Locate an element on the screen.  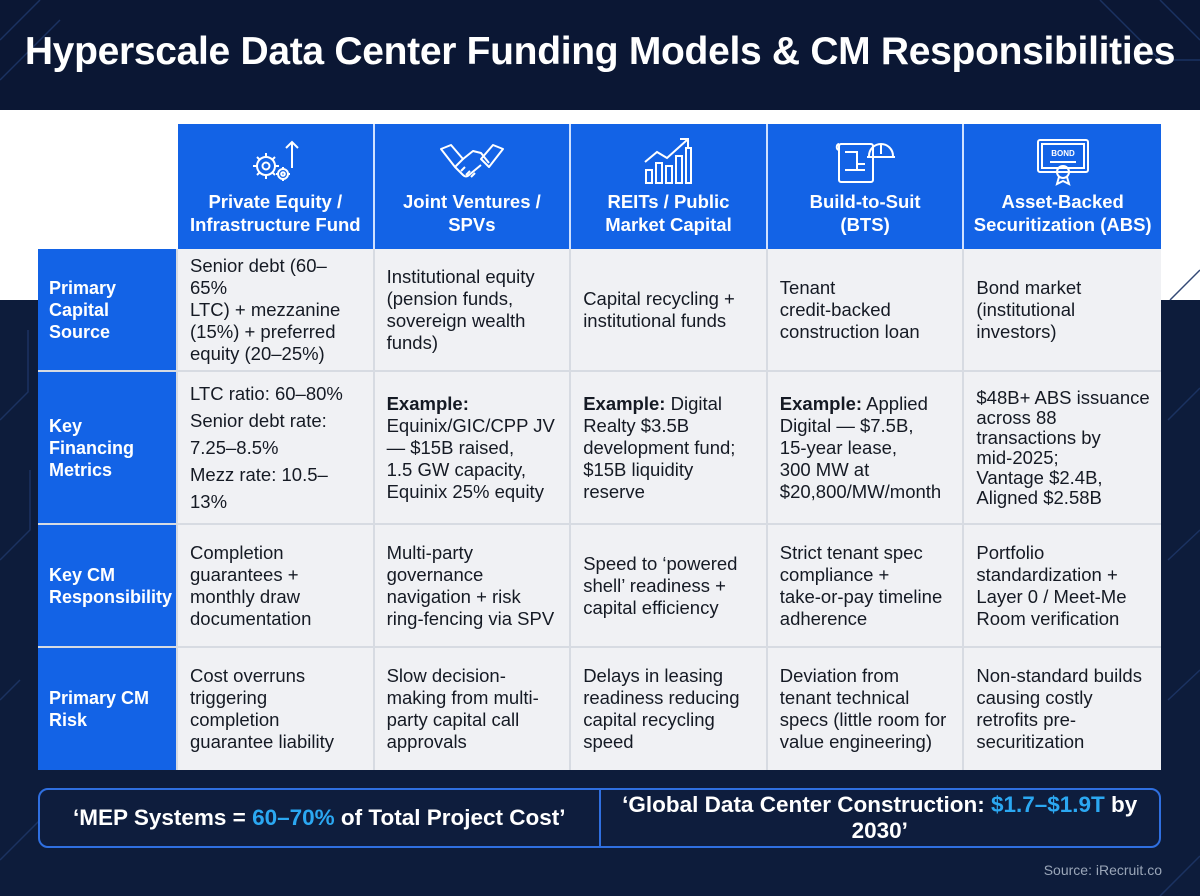
column-header-build-to-suit: Build-to-Suit (BTS) is located at coordinates (866, 186).